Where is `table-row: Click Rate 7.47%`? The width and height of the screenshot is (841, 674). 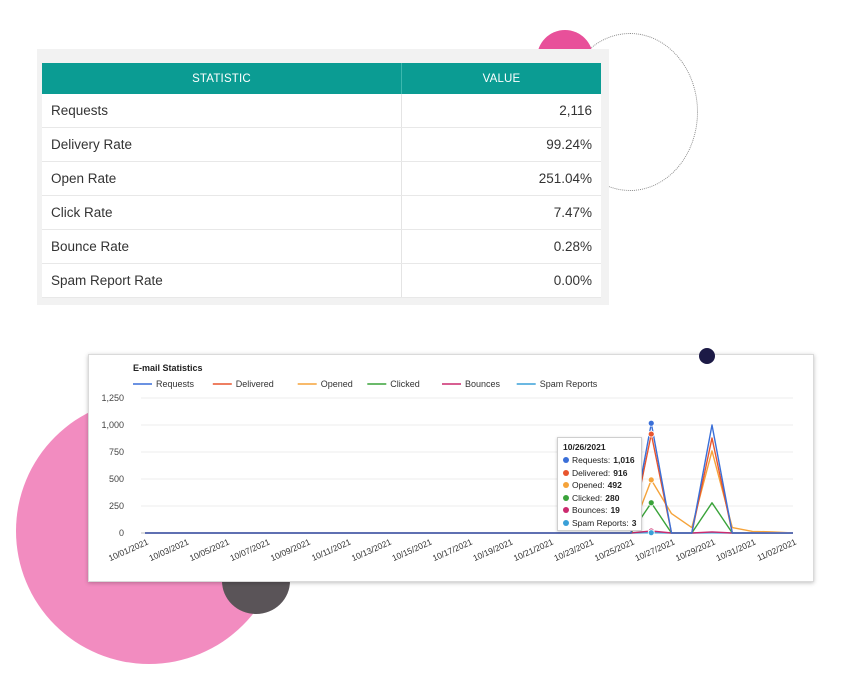 table-row: Click Rate 7.47% is located at coordinates (321, 212).